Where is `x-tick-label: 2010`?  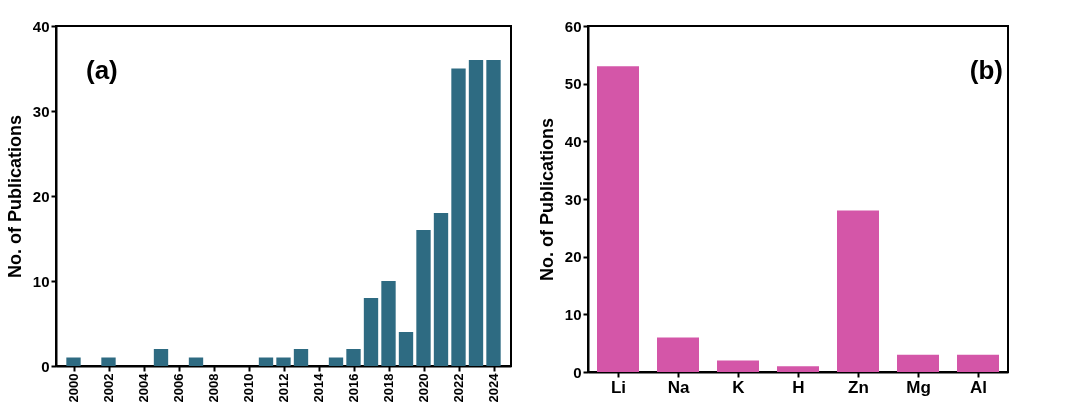
x-tick-label: 2010 is located at coordinates (248, 388).